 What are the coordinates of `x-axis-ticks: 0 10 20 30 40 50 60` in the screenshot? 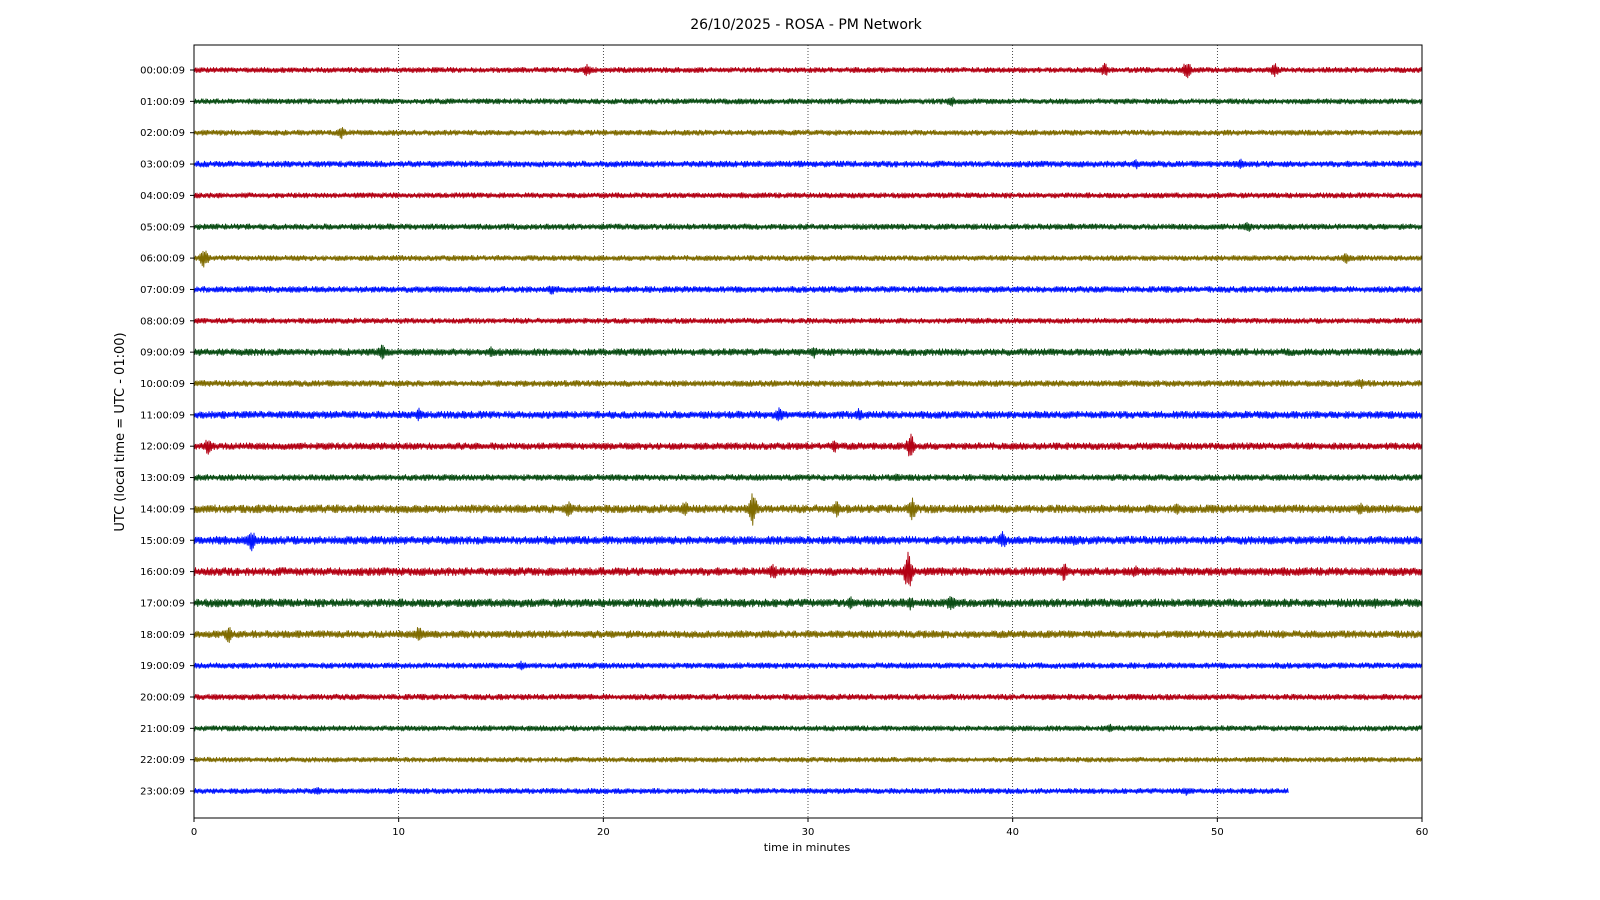 It's located at (810, 828).